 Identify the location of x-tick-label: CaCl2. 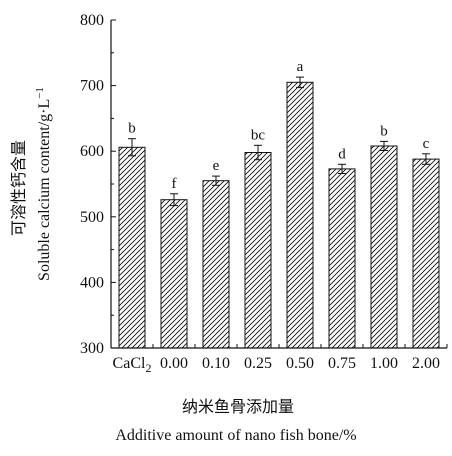
(132, 365).